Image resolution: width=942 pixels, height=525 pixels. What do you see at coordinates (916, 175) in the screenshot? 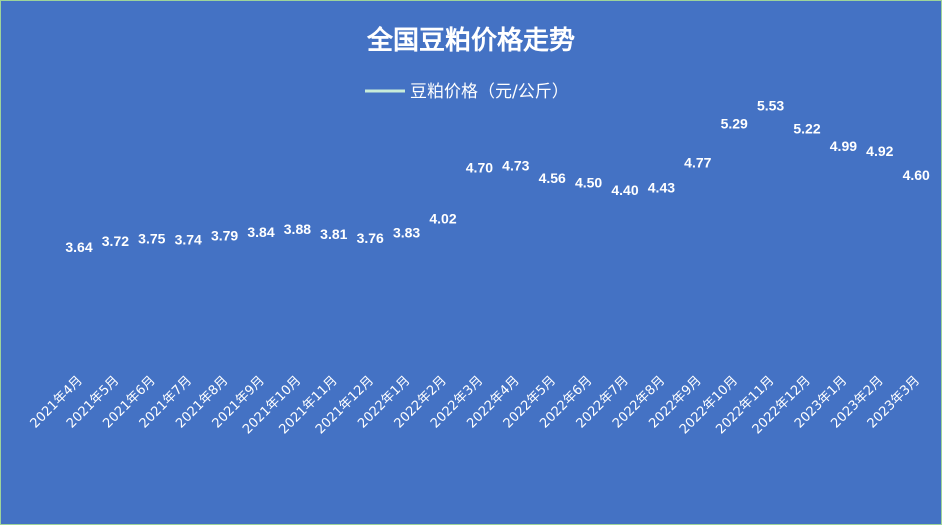
I see `data-label: 4.60` at bounding box center [916, 175].